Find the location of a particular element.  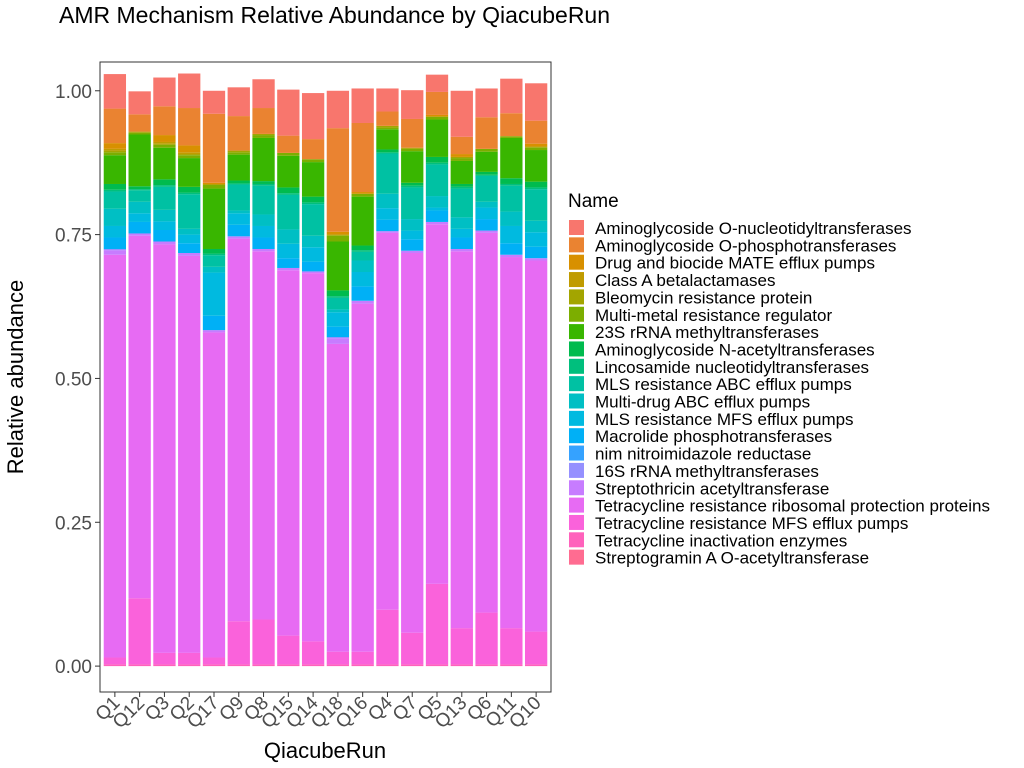

y-tick-label: 0.75 is located at coordinates (73, 236).